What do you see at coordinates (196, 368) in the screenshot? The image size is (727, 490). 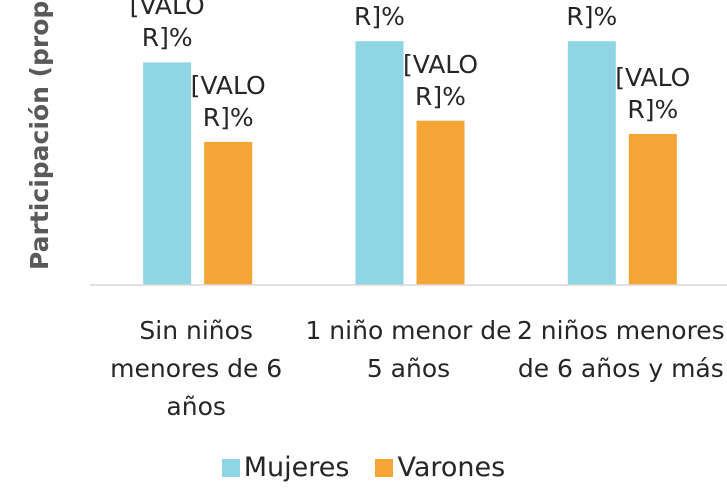 I see `x-tick-label: Sin niños menores de 6 años` at bounding box center [196, 368].